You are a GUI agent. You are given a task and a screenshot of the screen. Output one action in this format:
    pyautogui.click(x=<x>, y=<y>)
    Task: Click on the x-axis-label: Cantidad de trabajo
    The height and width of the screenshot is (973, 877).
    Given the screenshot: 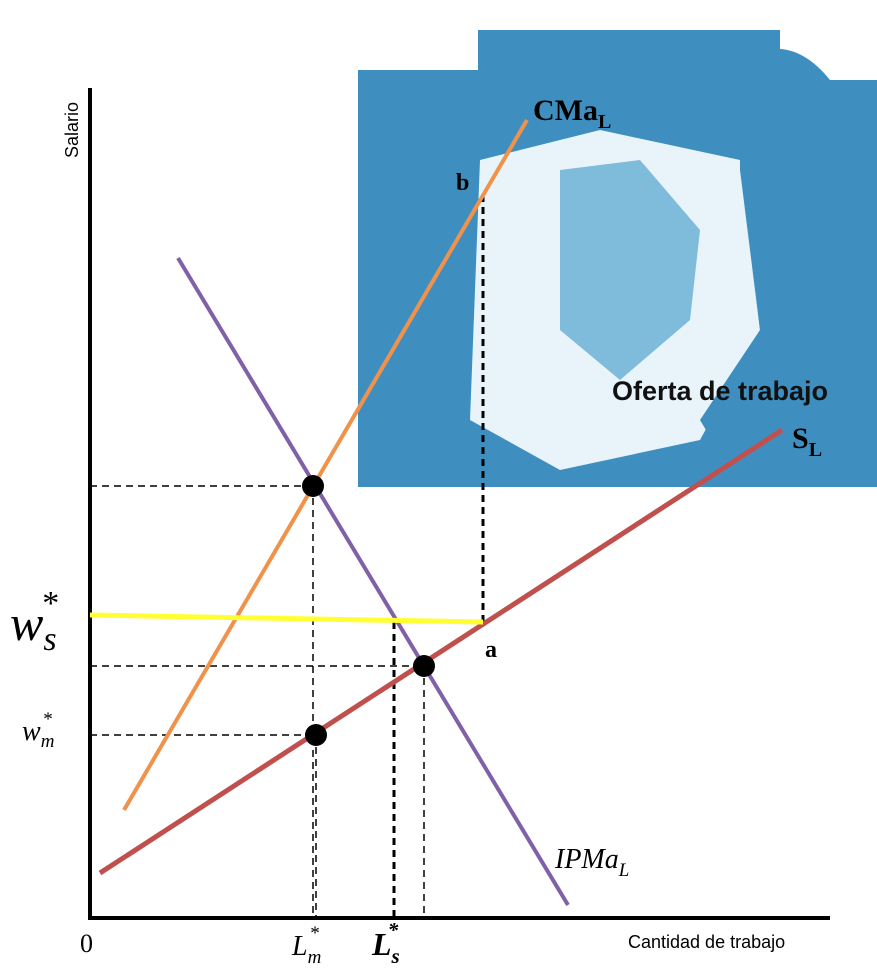 What is the action you would take?
    pyautogui.click(x=706, y=942)
    